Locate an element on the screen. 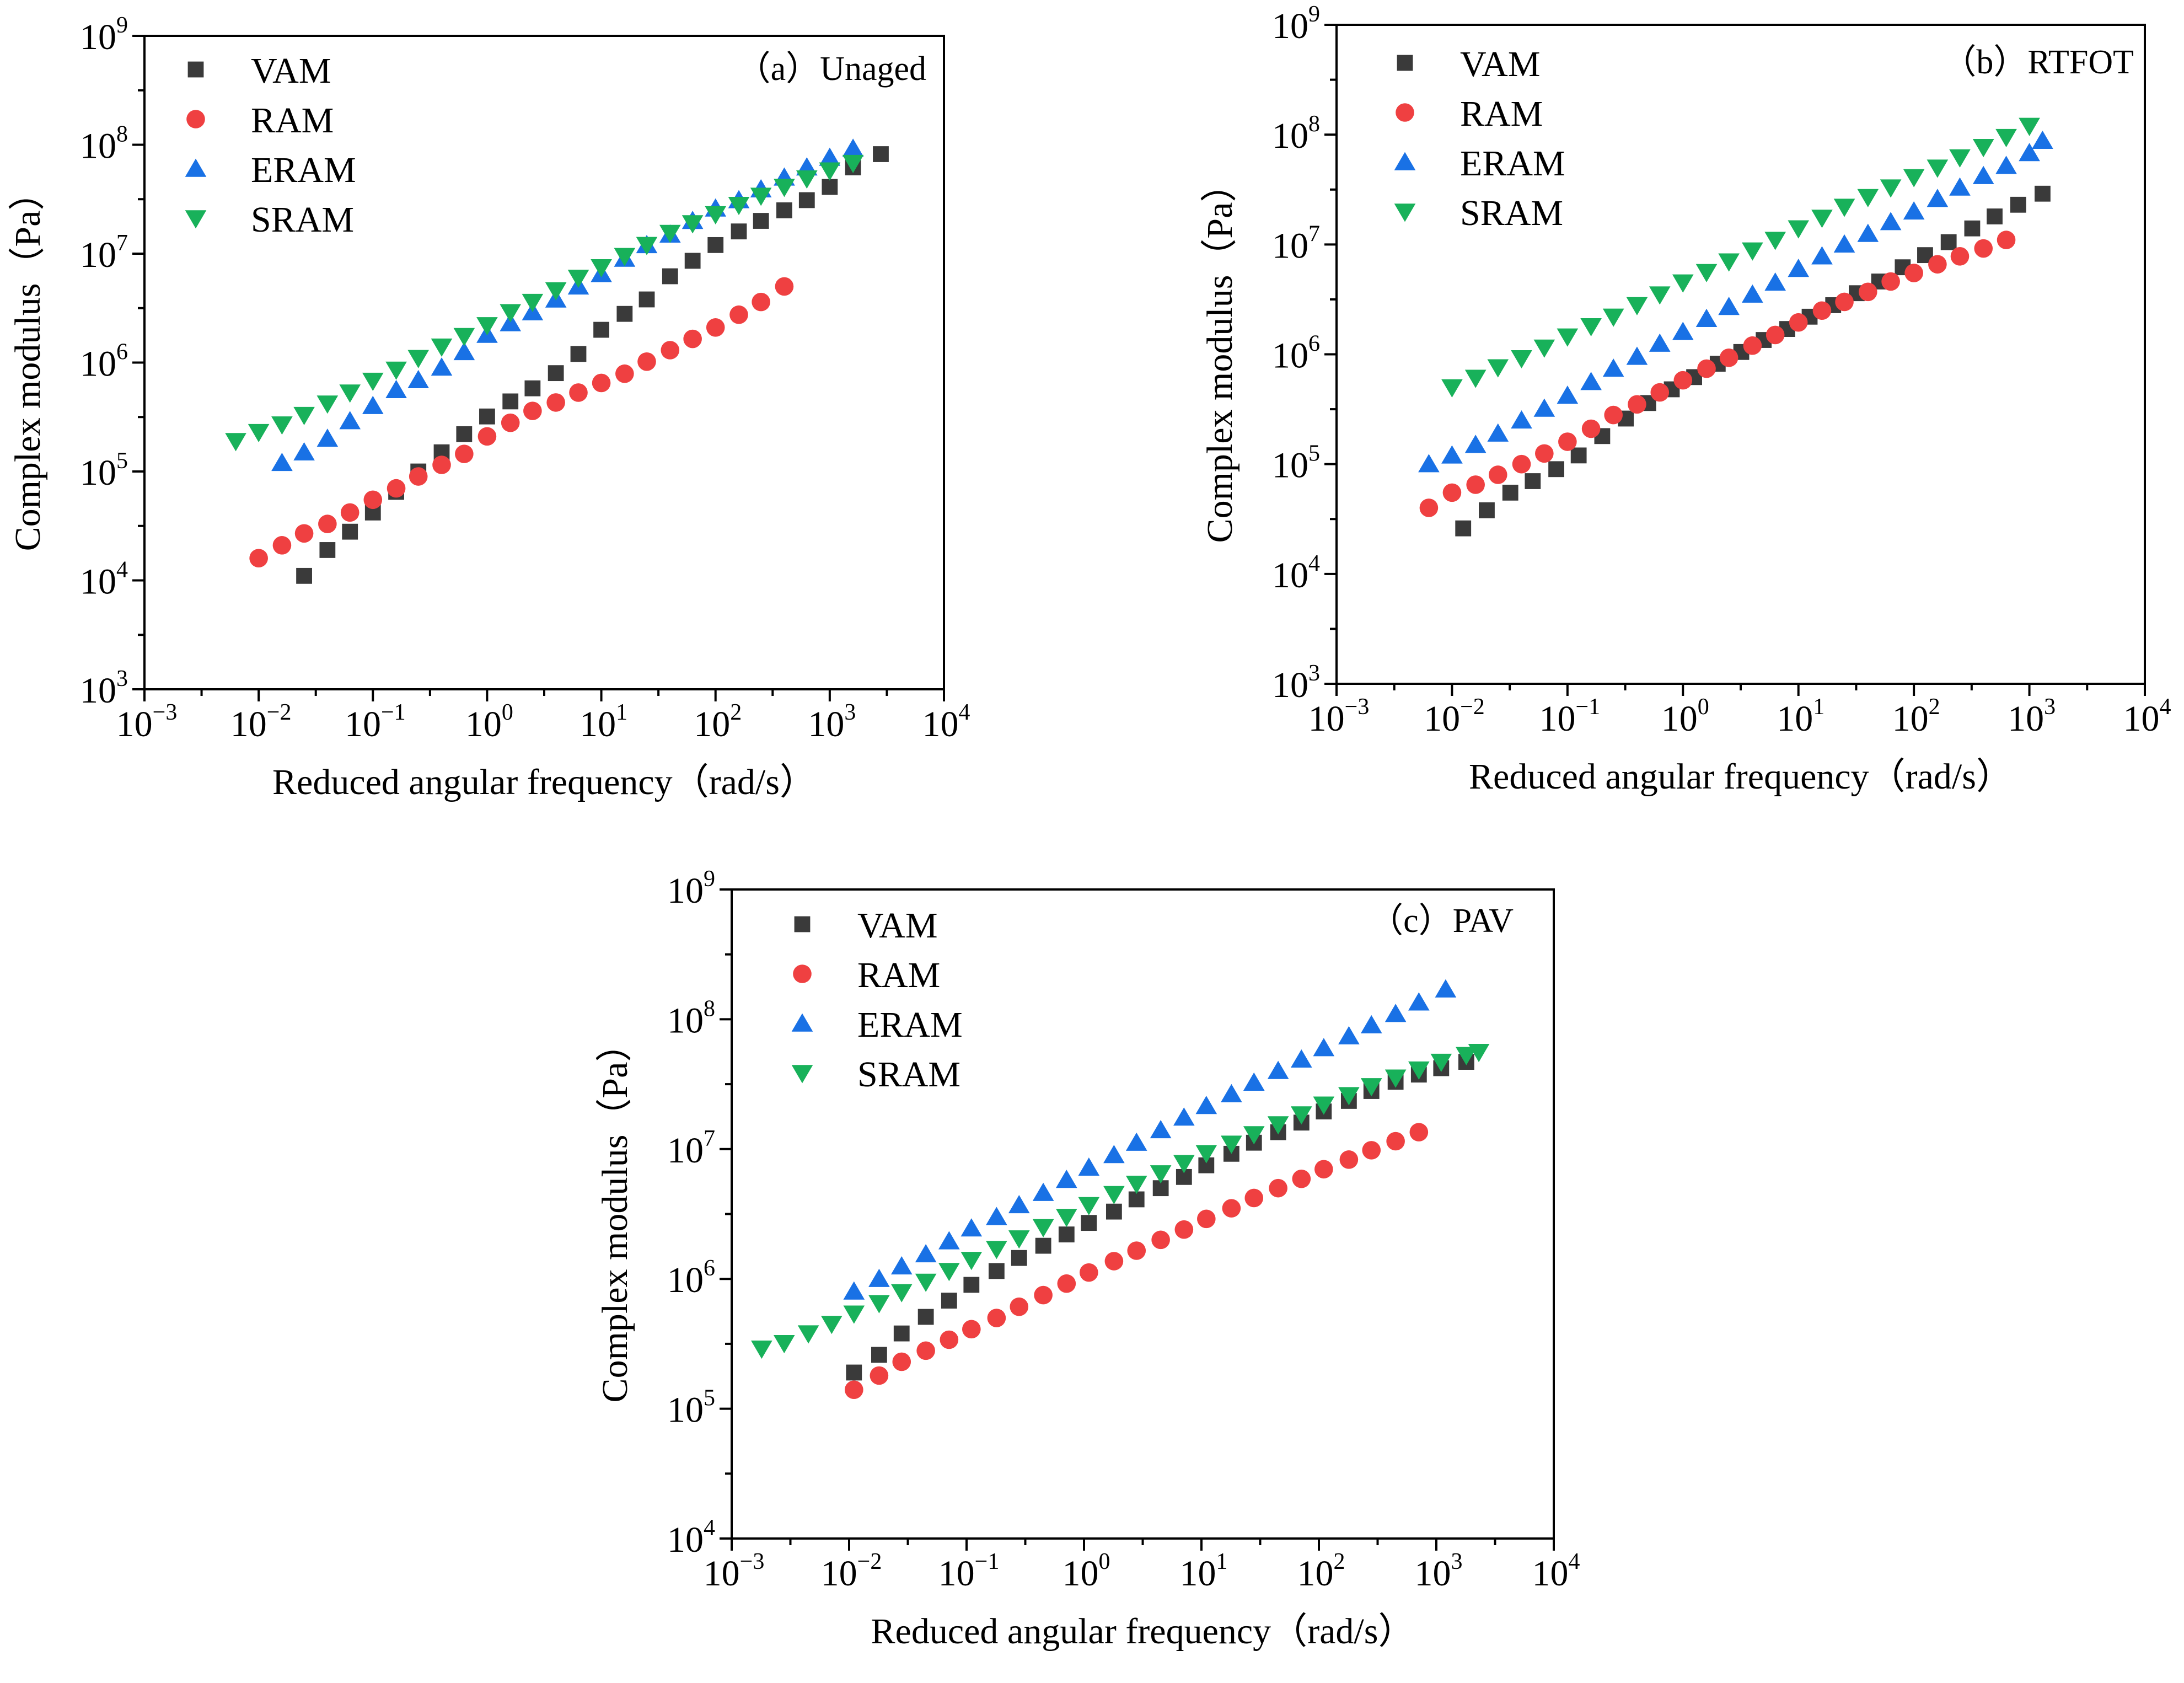 The image size is (2184, 1683). y-tick-label-exponent: 8 is located at coordinates (709, 1008).